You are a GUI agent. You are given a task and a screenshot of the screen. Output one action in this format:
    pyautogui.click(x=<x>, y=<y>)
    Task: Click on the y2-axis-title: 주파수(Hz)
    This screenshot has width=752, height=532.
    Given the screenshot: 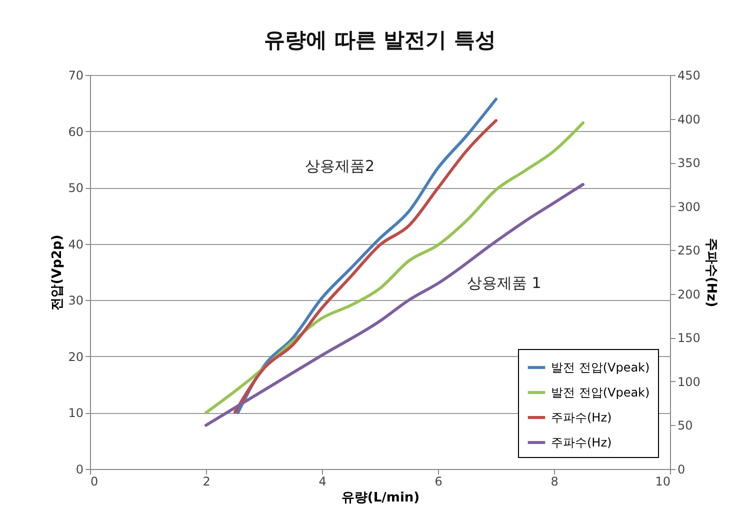 What is the action you would take?
    pyautogui.click(x=710, y=273)
    